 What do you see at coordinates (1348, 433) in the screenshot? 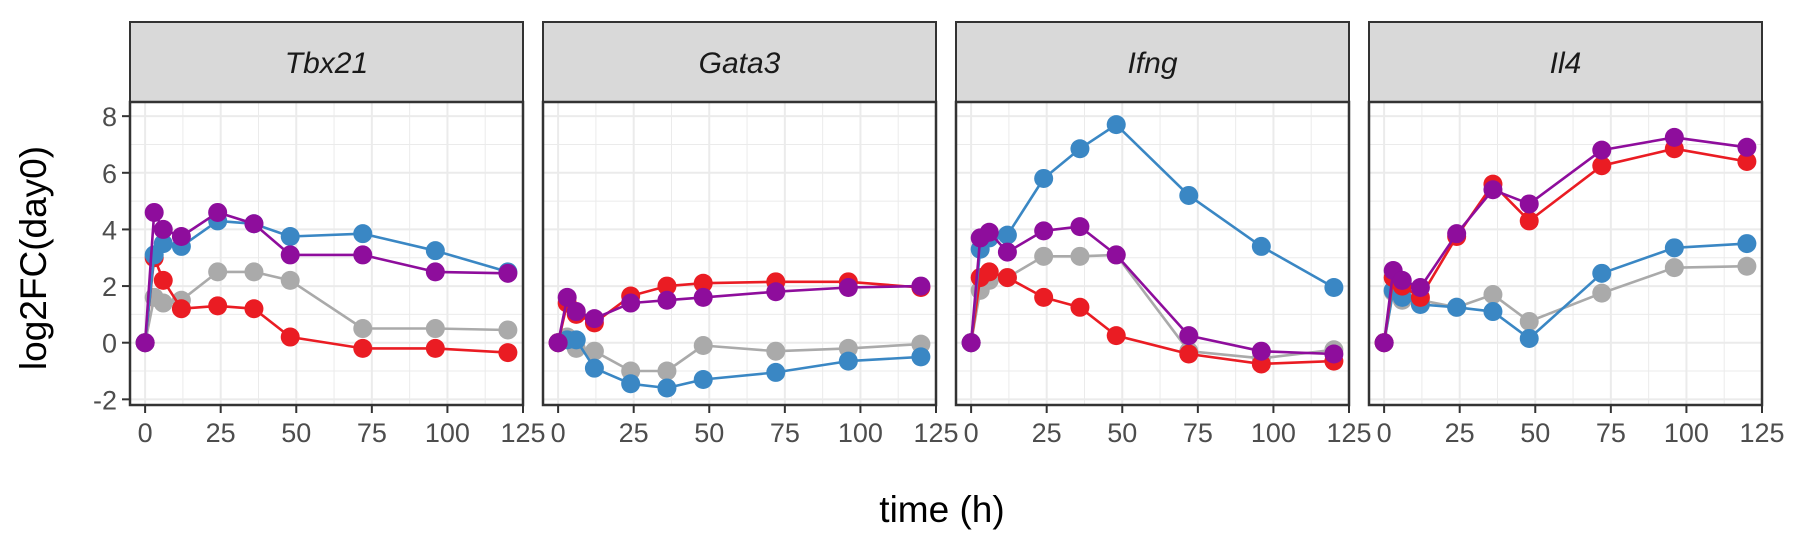
I see `x-tick-label: 125` at bounding box center [1348, 433].